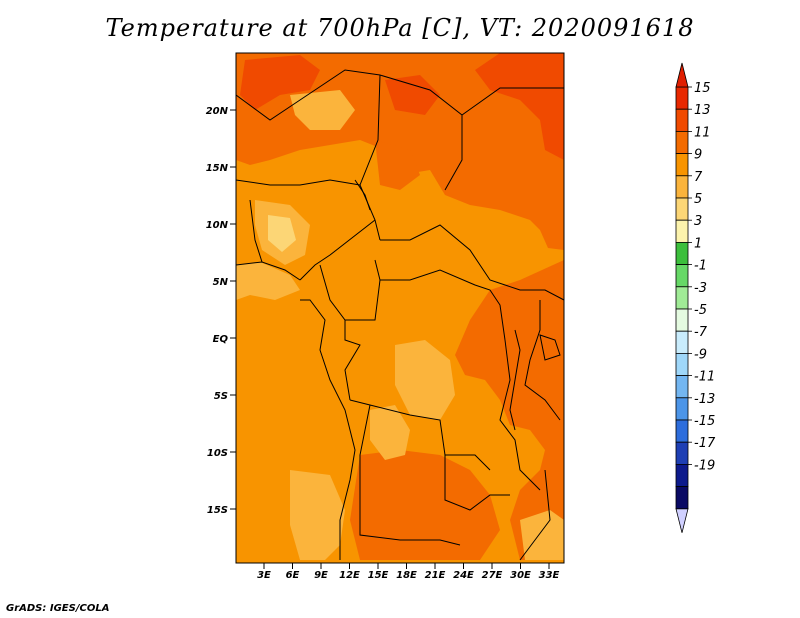 The height and width of the screenshot is (618, 800). Describe the element at coordinates (700, 288) in the screenshot. I see `colorbar-label: -3` at that location.